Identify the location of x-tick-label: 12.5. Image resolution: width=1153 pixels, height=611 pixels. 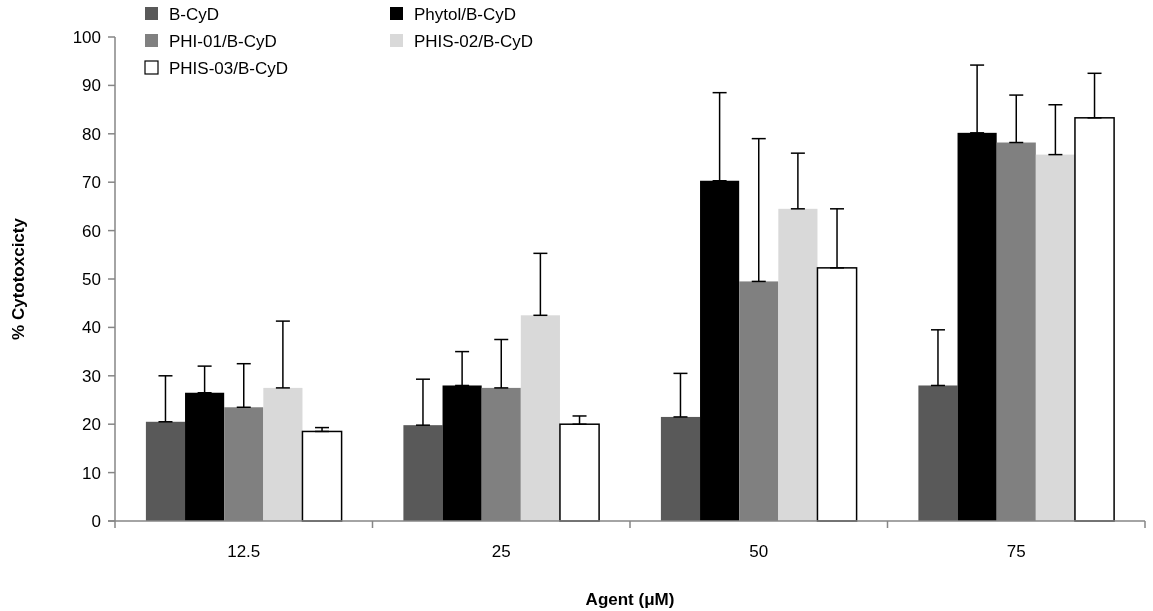
(244, 551).